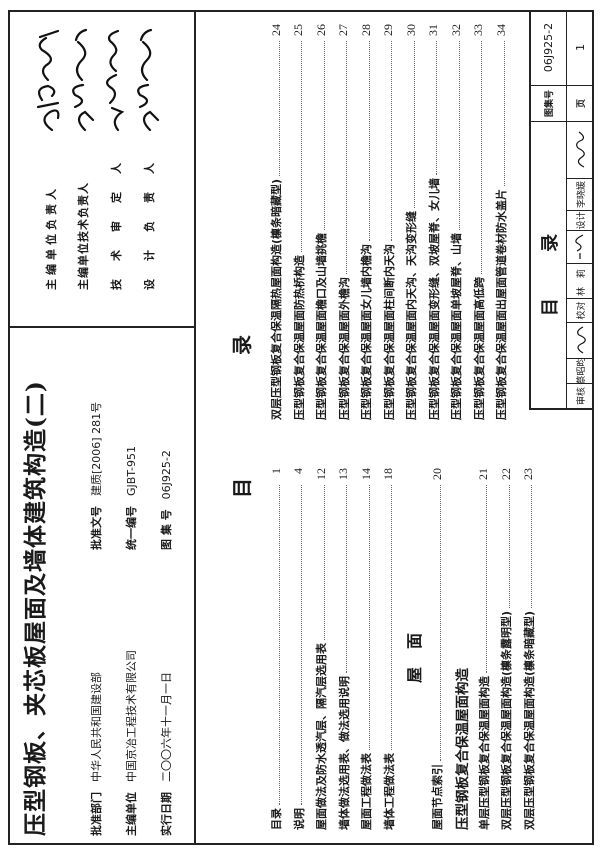  I want to click on toc-item-page: 21, so click(483, 474).